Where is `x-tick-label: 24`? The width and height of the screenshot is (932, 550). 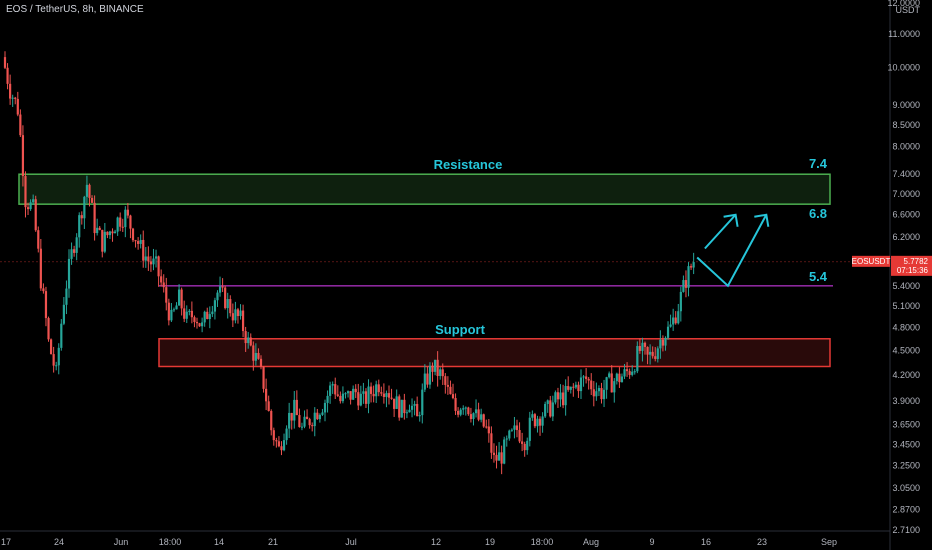
x-tick-label: 24 is located at coordinates (59, 542).